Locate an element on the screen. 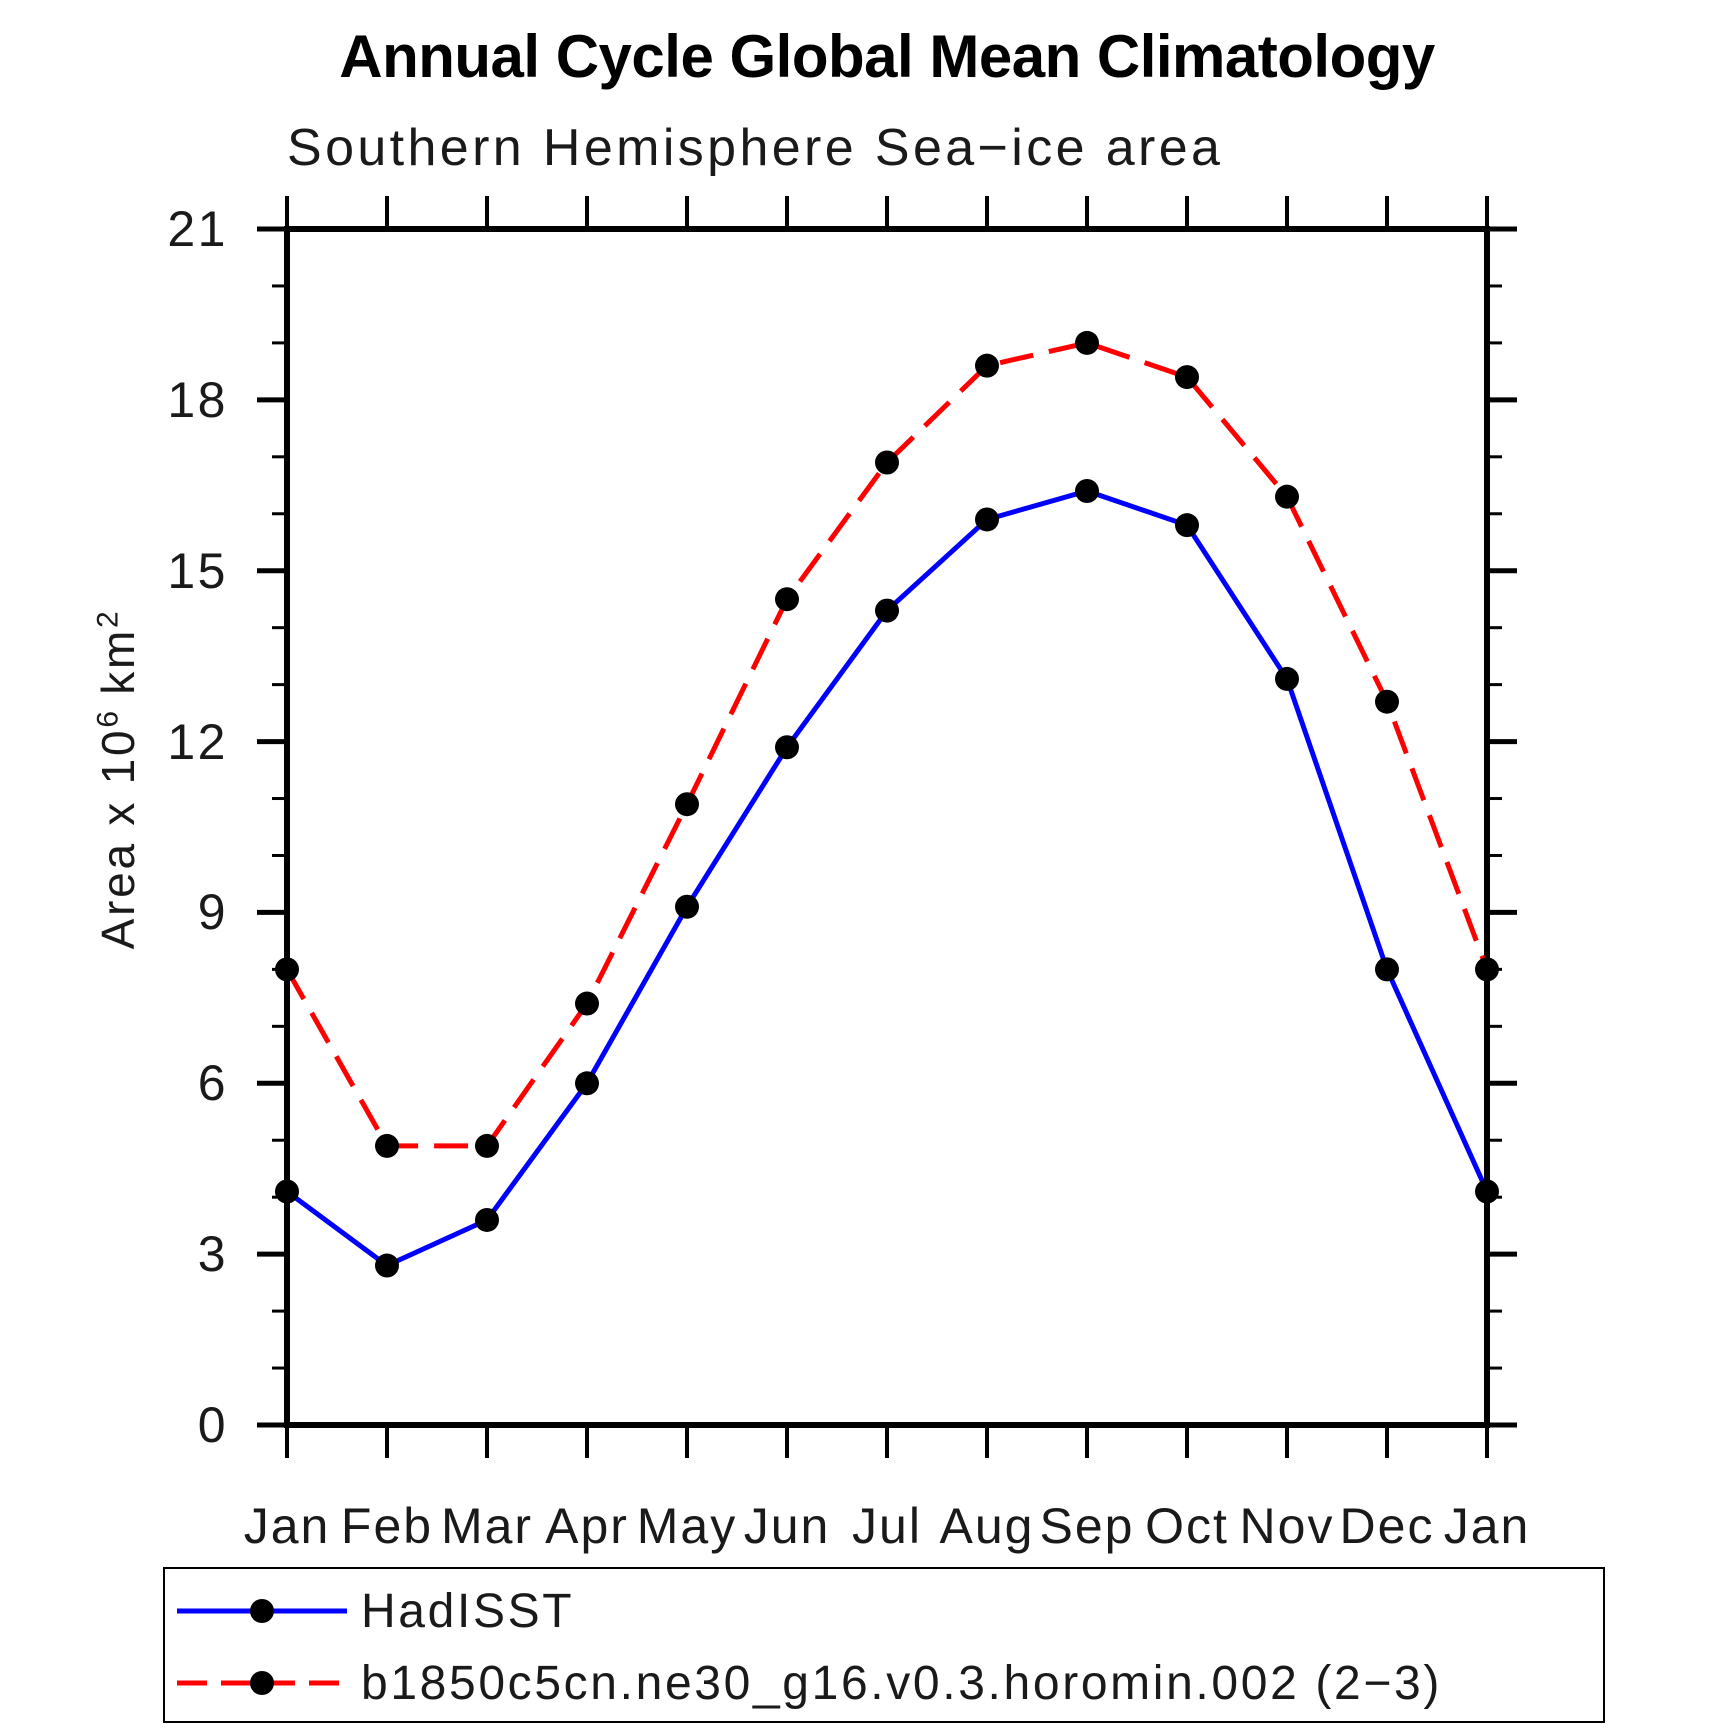 The image size is (1710, 1735). y-axis-tick-label: 0 is located at coordinates (212, 1425).